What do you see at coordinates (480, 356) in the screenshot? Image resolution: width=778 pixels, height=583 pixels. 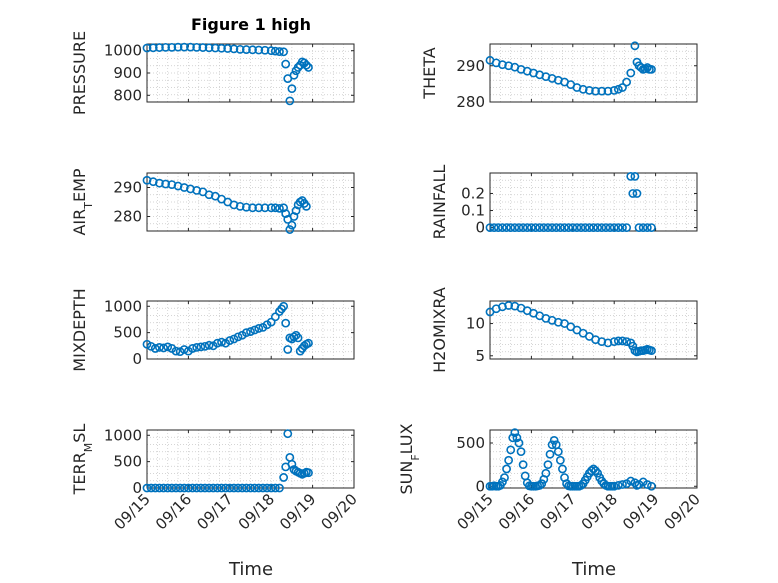 I see `y-tick-label: 5` at bounding box center [480, 356].